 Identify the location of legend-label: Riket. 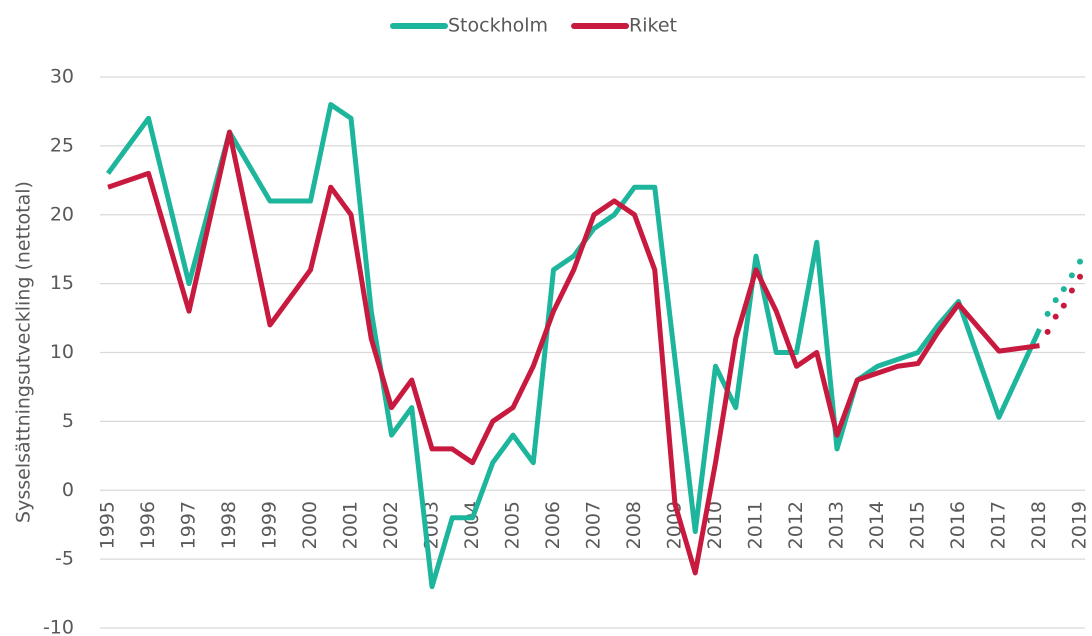
(653, 26).